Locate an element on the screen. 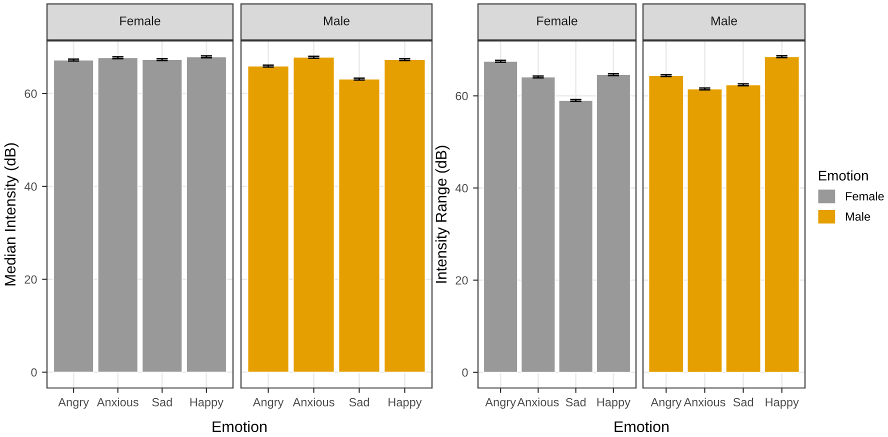 Image resolution: width=888 pixels, height=437 pixels. legend-label: Female is located at coordinates (865, 196).